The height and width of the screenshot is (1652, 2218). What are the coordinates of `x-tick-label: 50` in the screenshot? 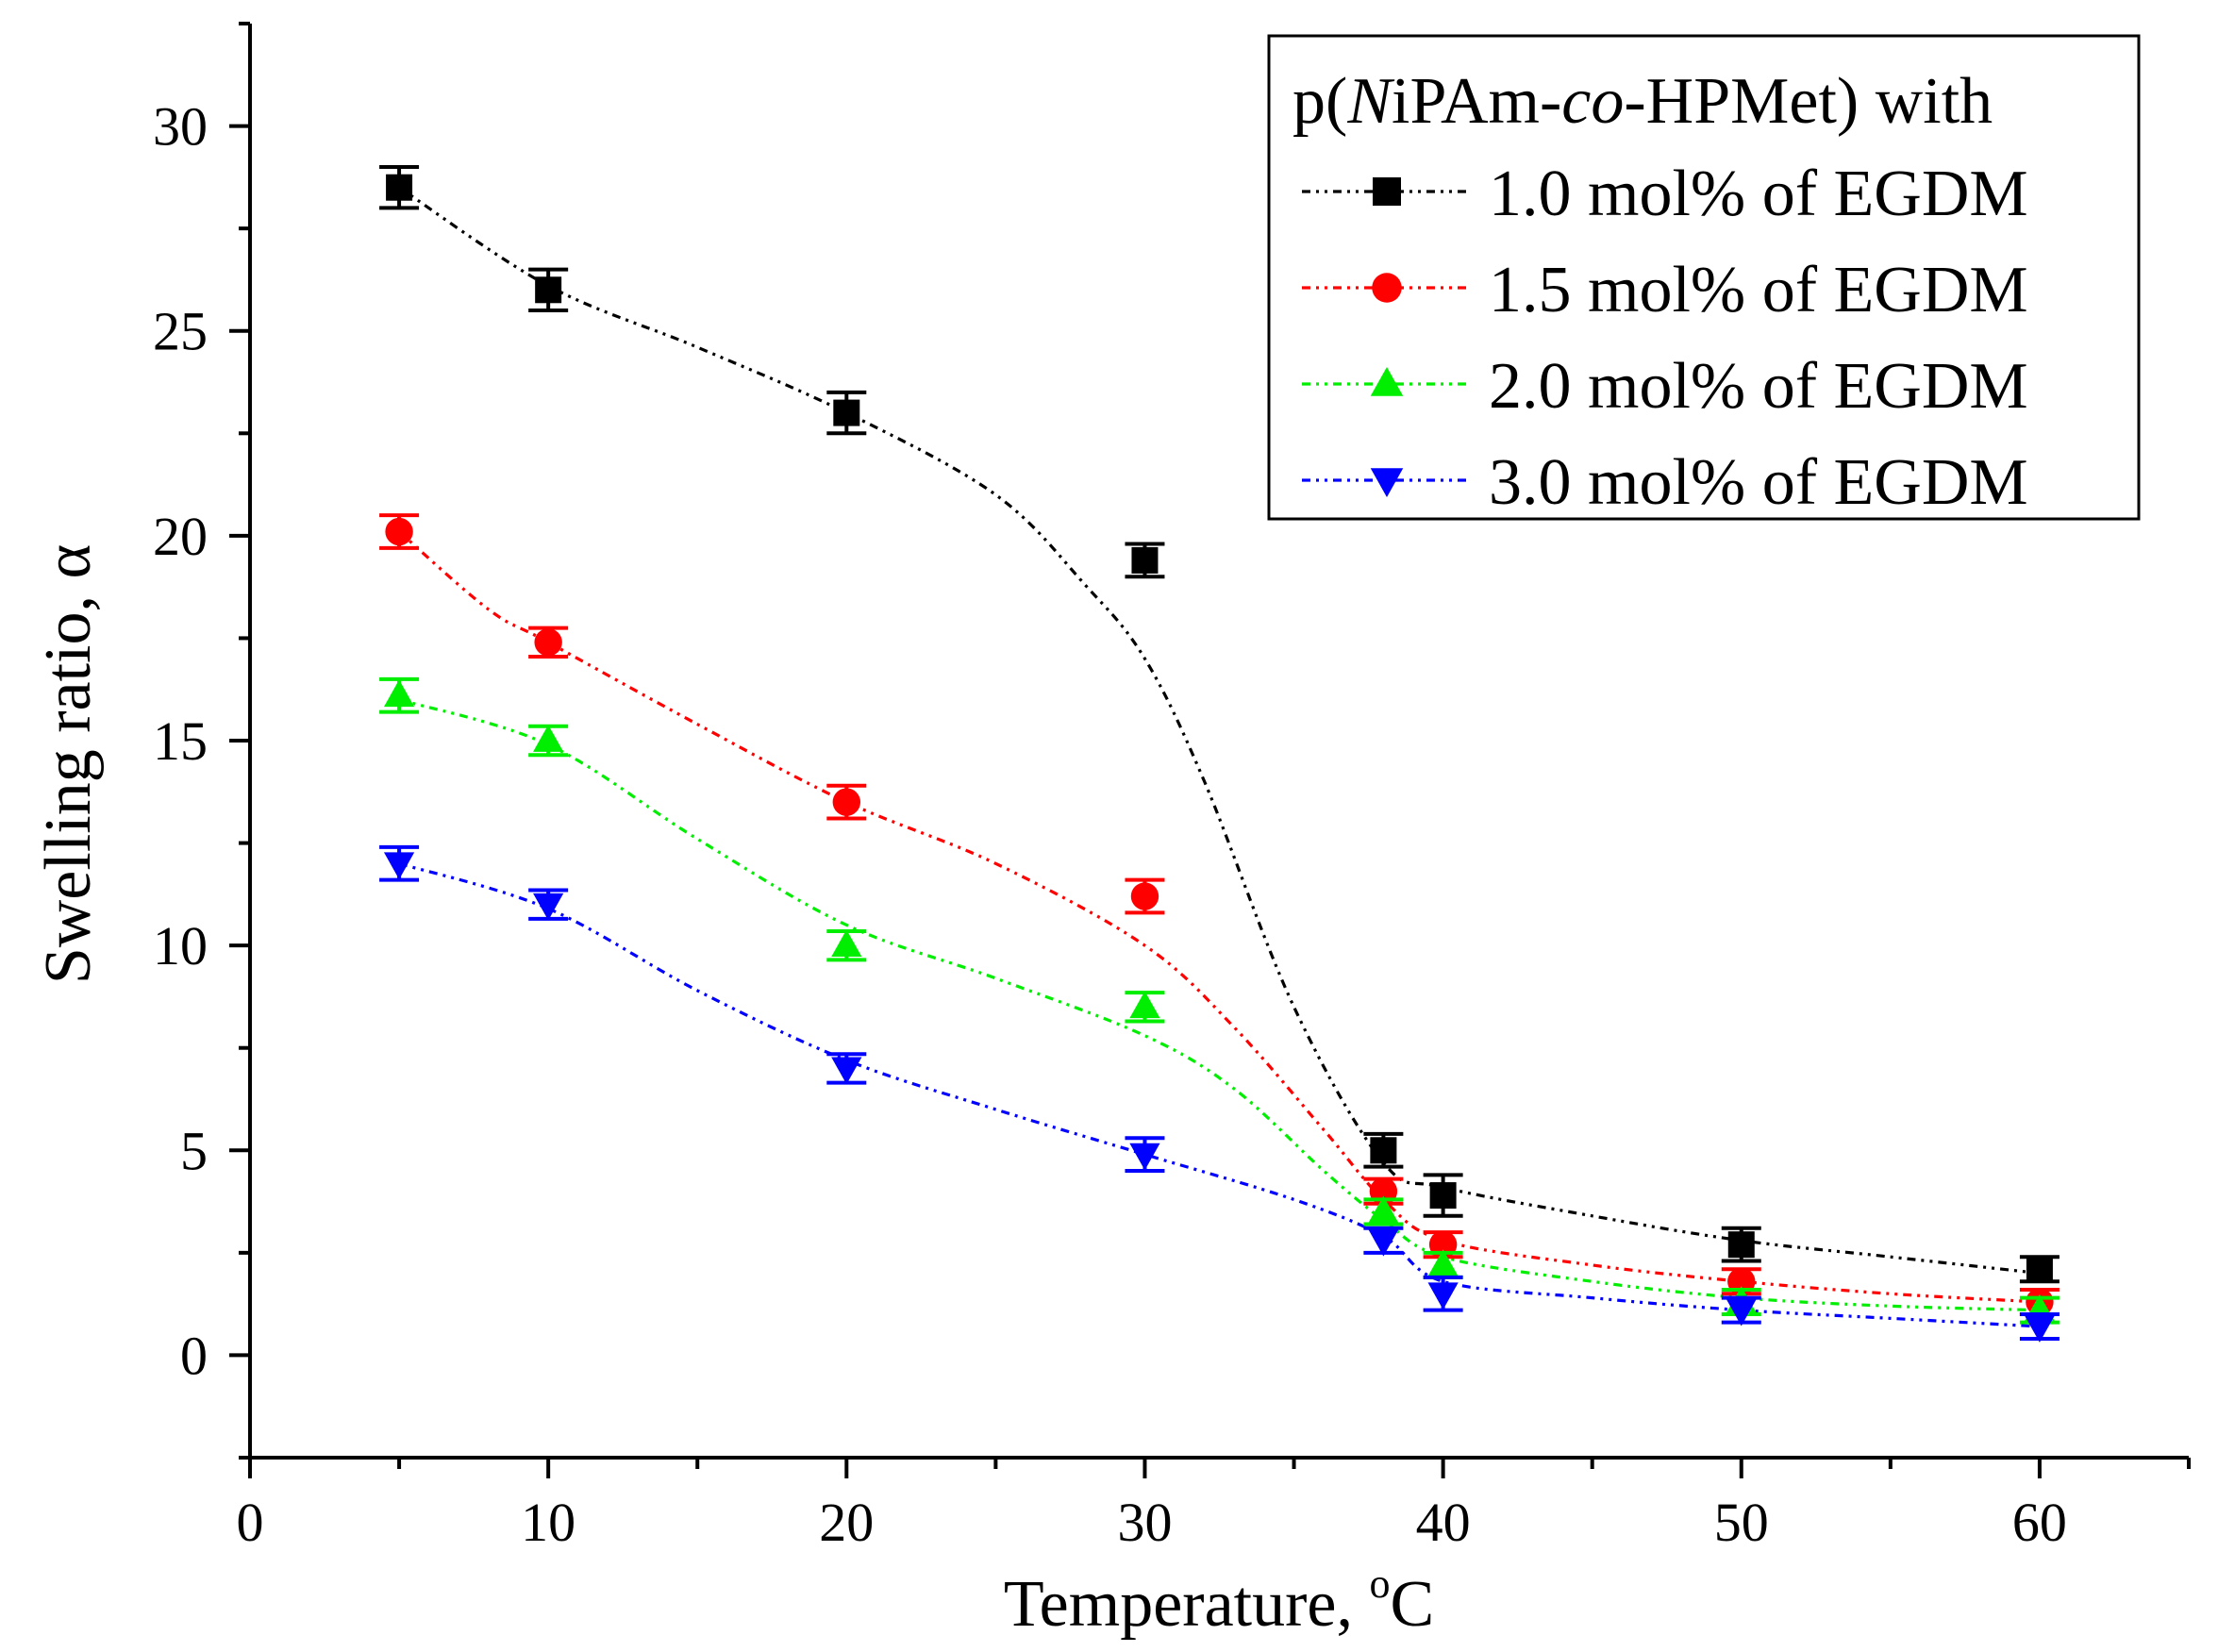 It's located at (1741, 1522).